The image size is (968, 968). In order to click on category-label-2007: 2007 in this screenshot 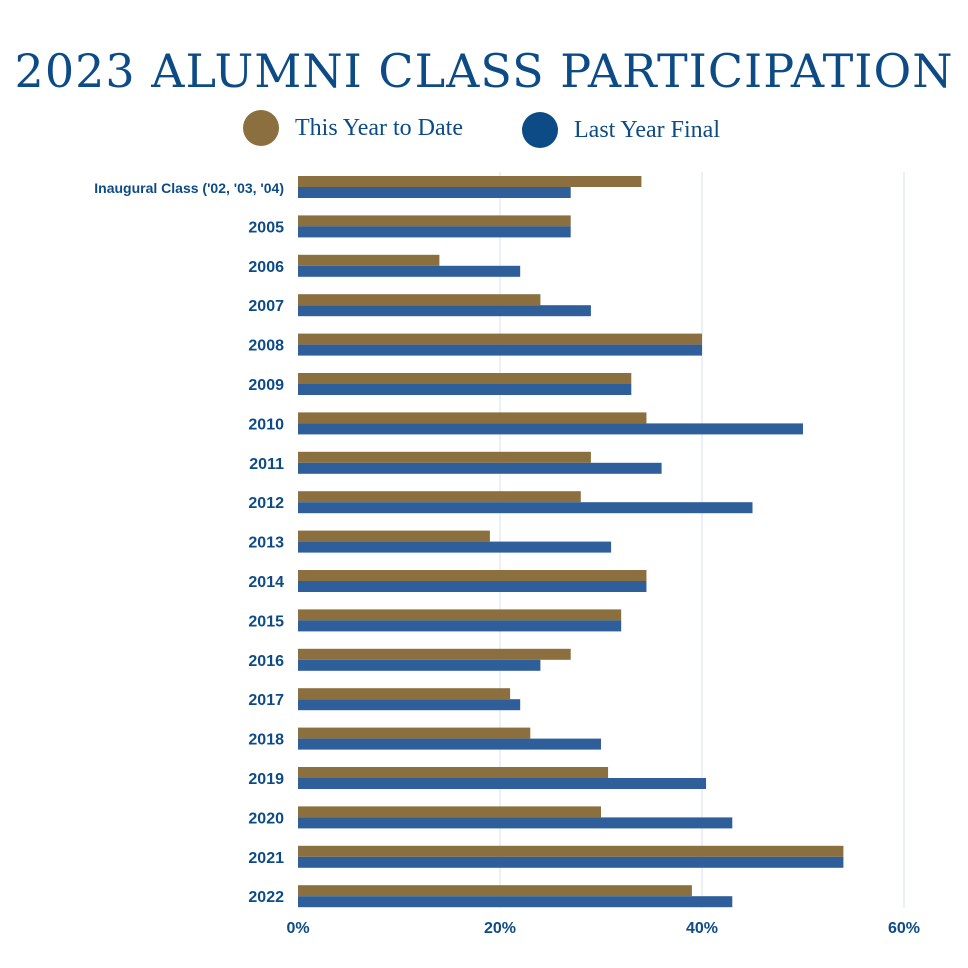, I will do `click(266, 306)`.